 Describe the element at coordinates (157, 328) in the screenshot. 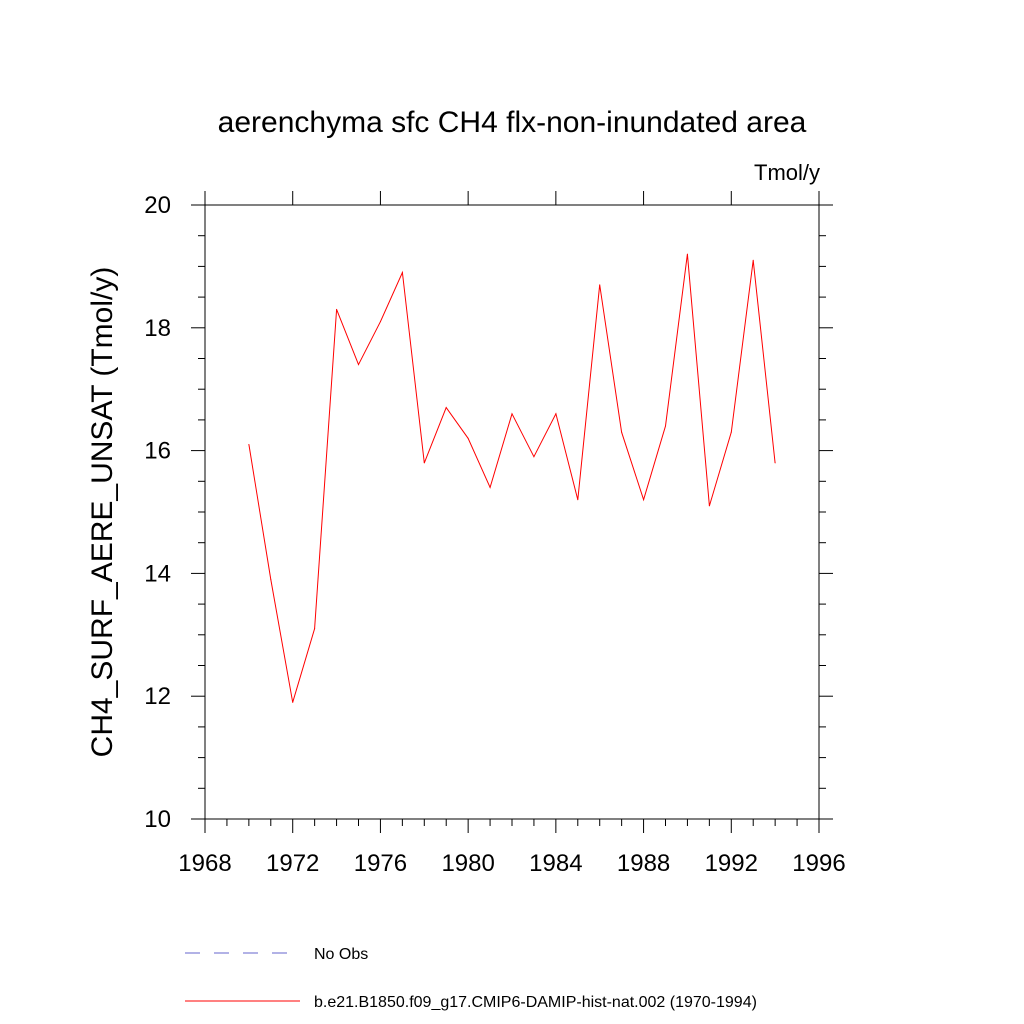

I see `y-tick-label: 18` at that location.